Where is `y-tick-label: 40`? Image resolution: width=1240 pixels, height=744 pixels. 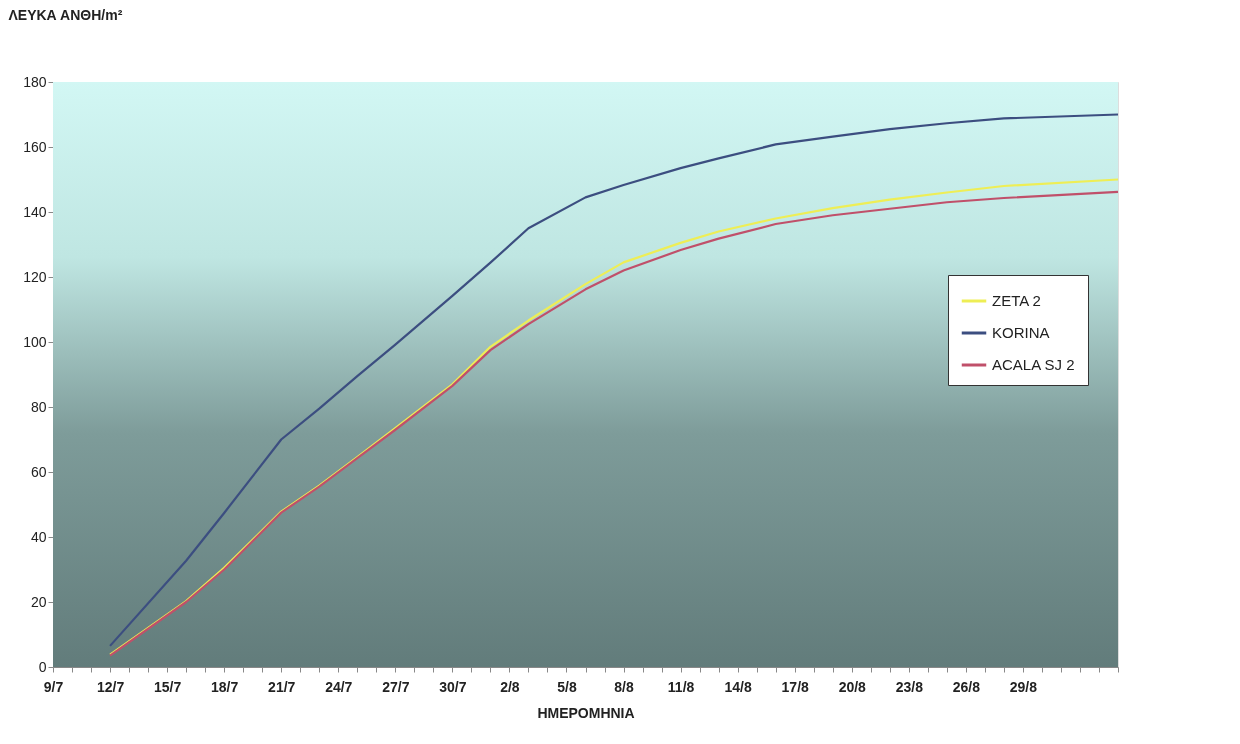
y-tick-label: 40 is located at coordinates (38, 536).